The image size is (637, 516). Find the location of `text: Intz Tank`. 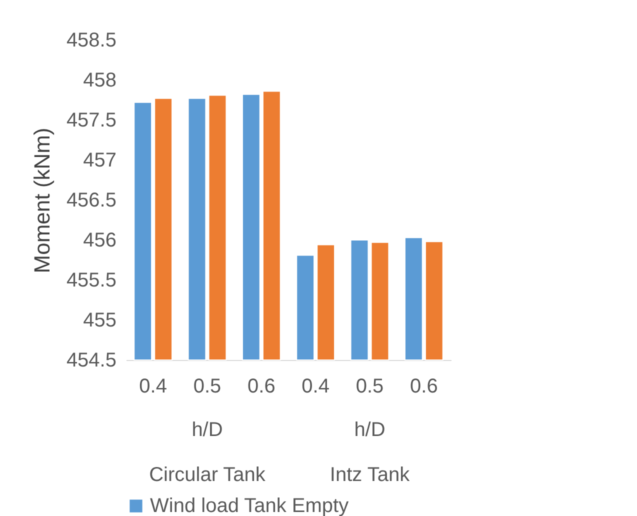

text: Intz Tank is located at coordinates (370, 475).